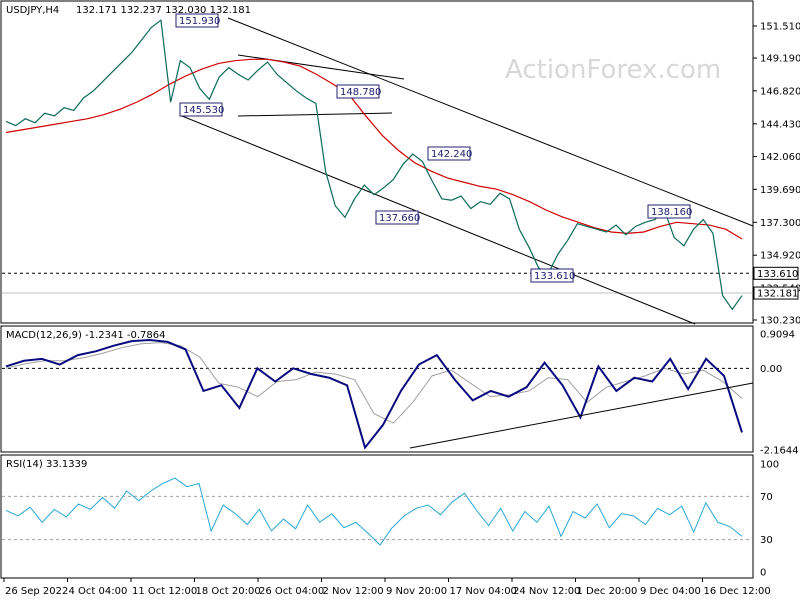 This screenshot has width=800, height=600. Describe the element at coordinates (374, 511) in the screenshot. I see `rsi-line` at that location.